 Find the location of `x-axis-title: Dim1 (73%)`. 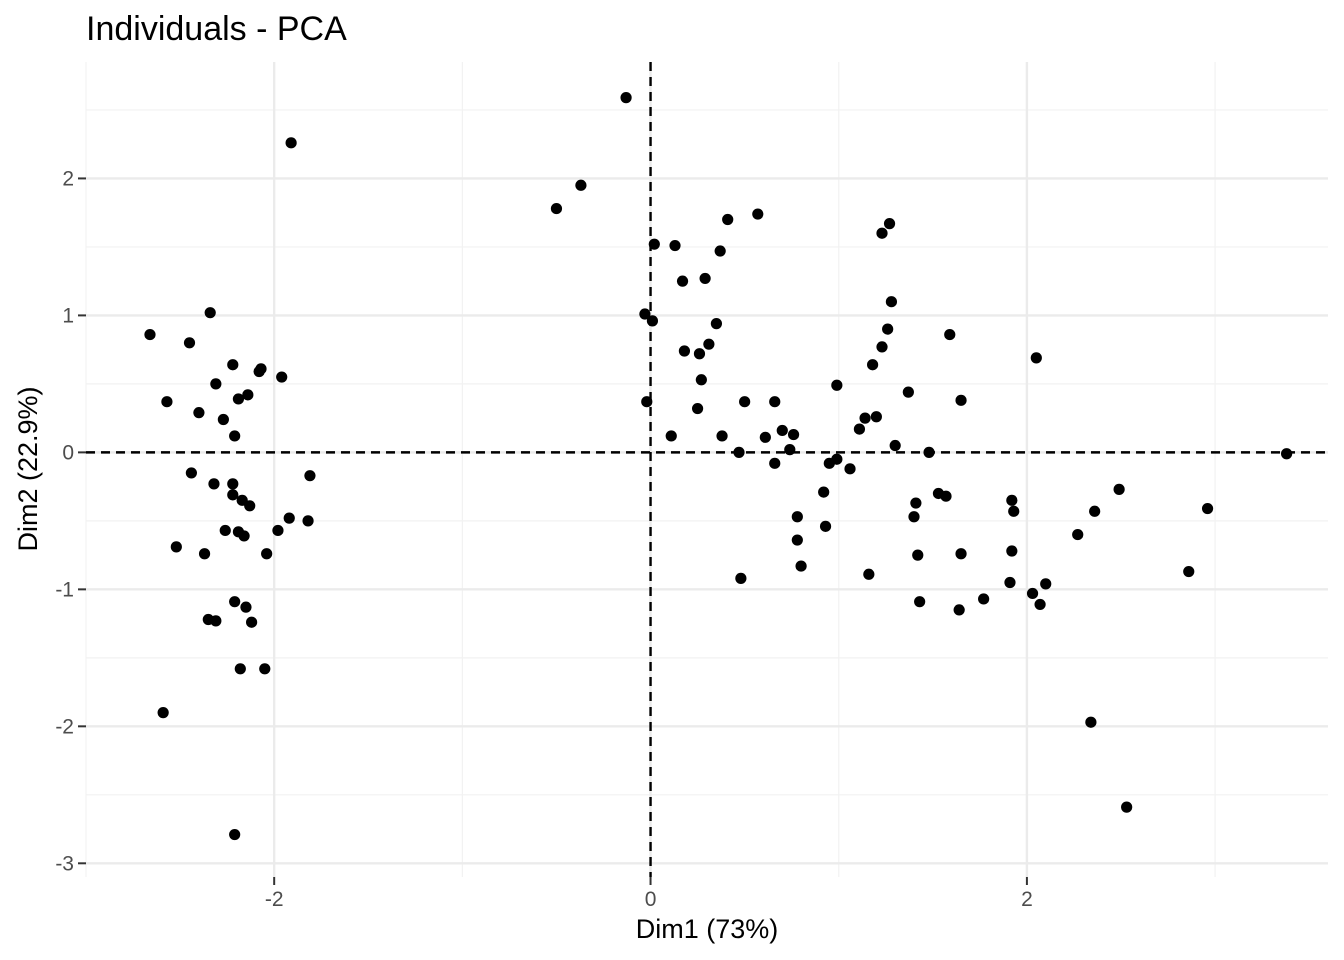

x-axis-title: Dim1 (73%) is located at coordinates (707, 929).